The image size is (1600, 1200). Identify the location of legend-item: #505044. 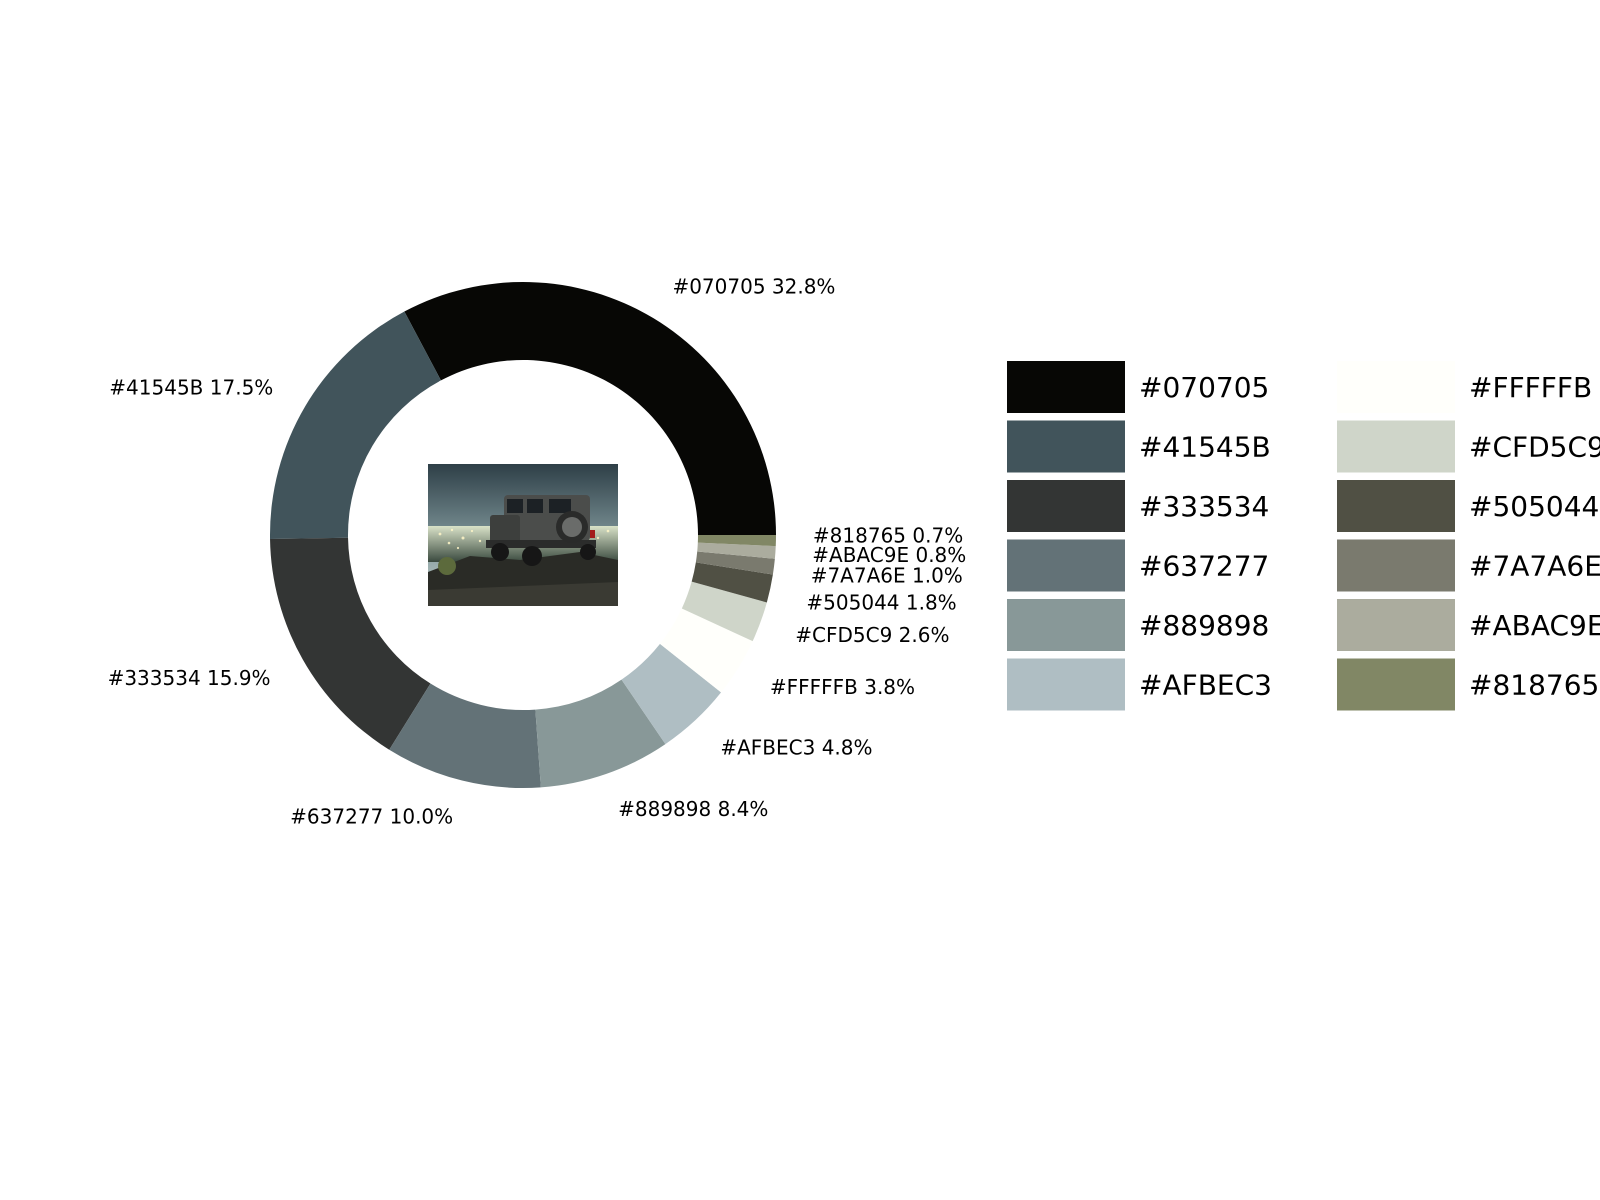
(1468, 506).